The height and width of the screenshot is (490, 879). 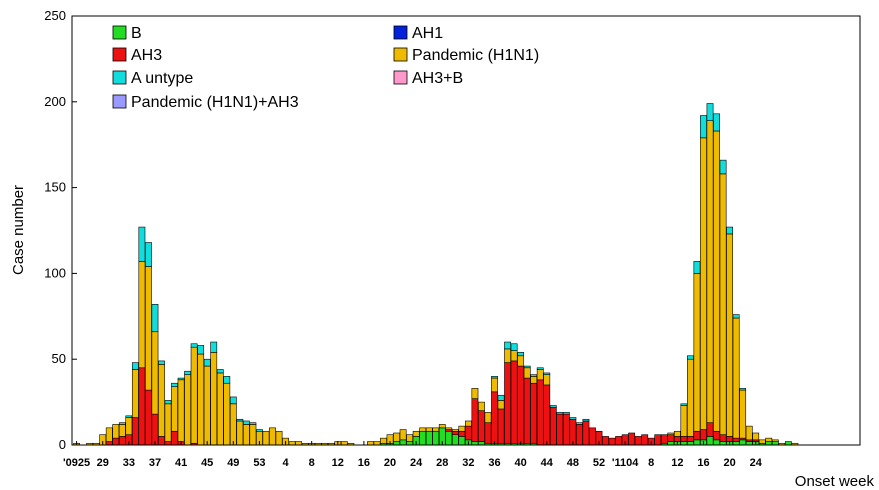 What do you see at coordinates (338, 463) in the screenshot?
I see `x-tick-label-10: 12` at bounding box center [338, 463].